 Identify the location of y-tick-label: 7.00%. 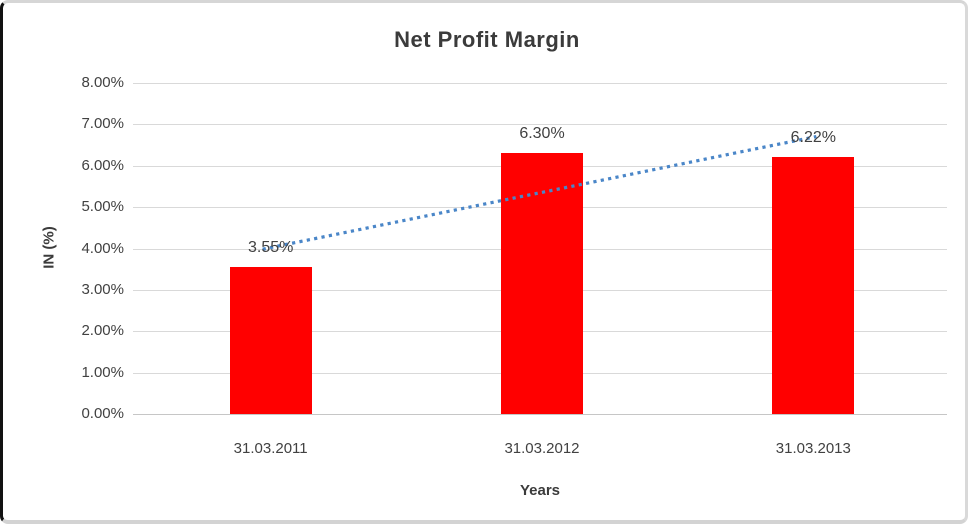
(102, 124).